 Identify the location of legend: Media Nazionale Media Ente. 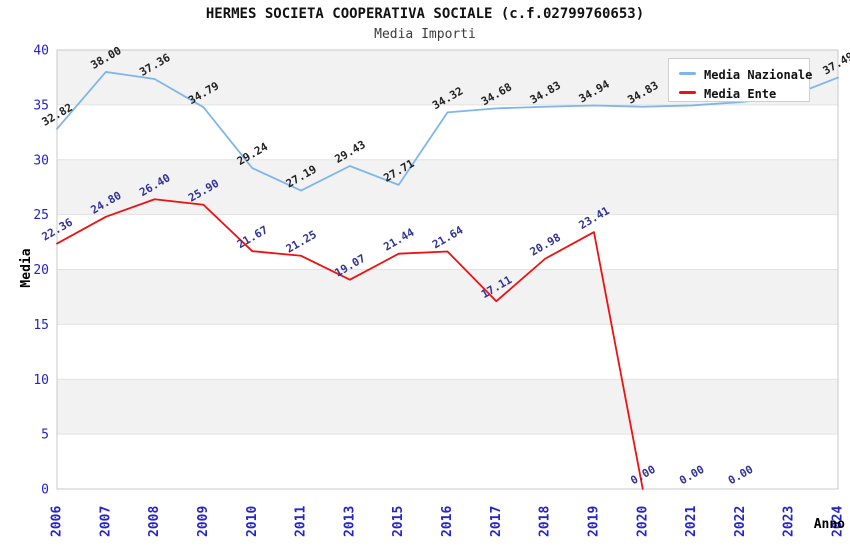
(740, 80).